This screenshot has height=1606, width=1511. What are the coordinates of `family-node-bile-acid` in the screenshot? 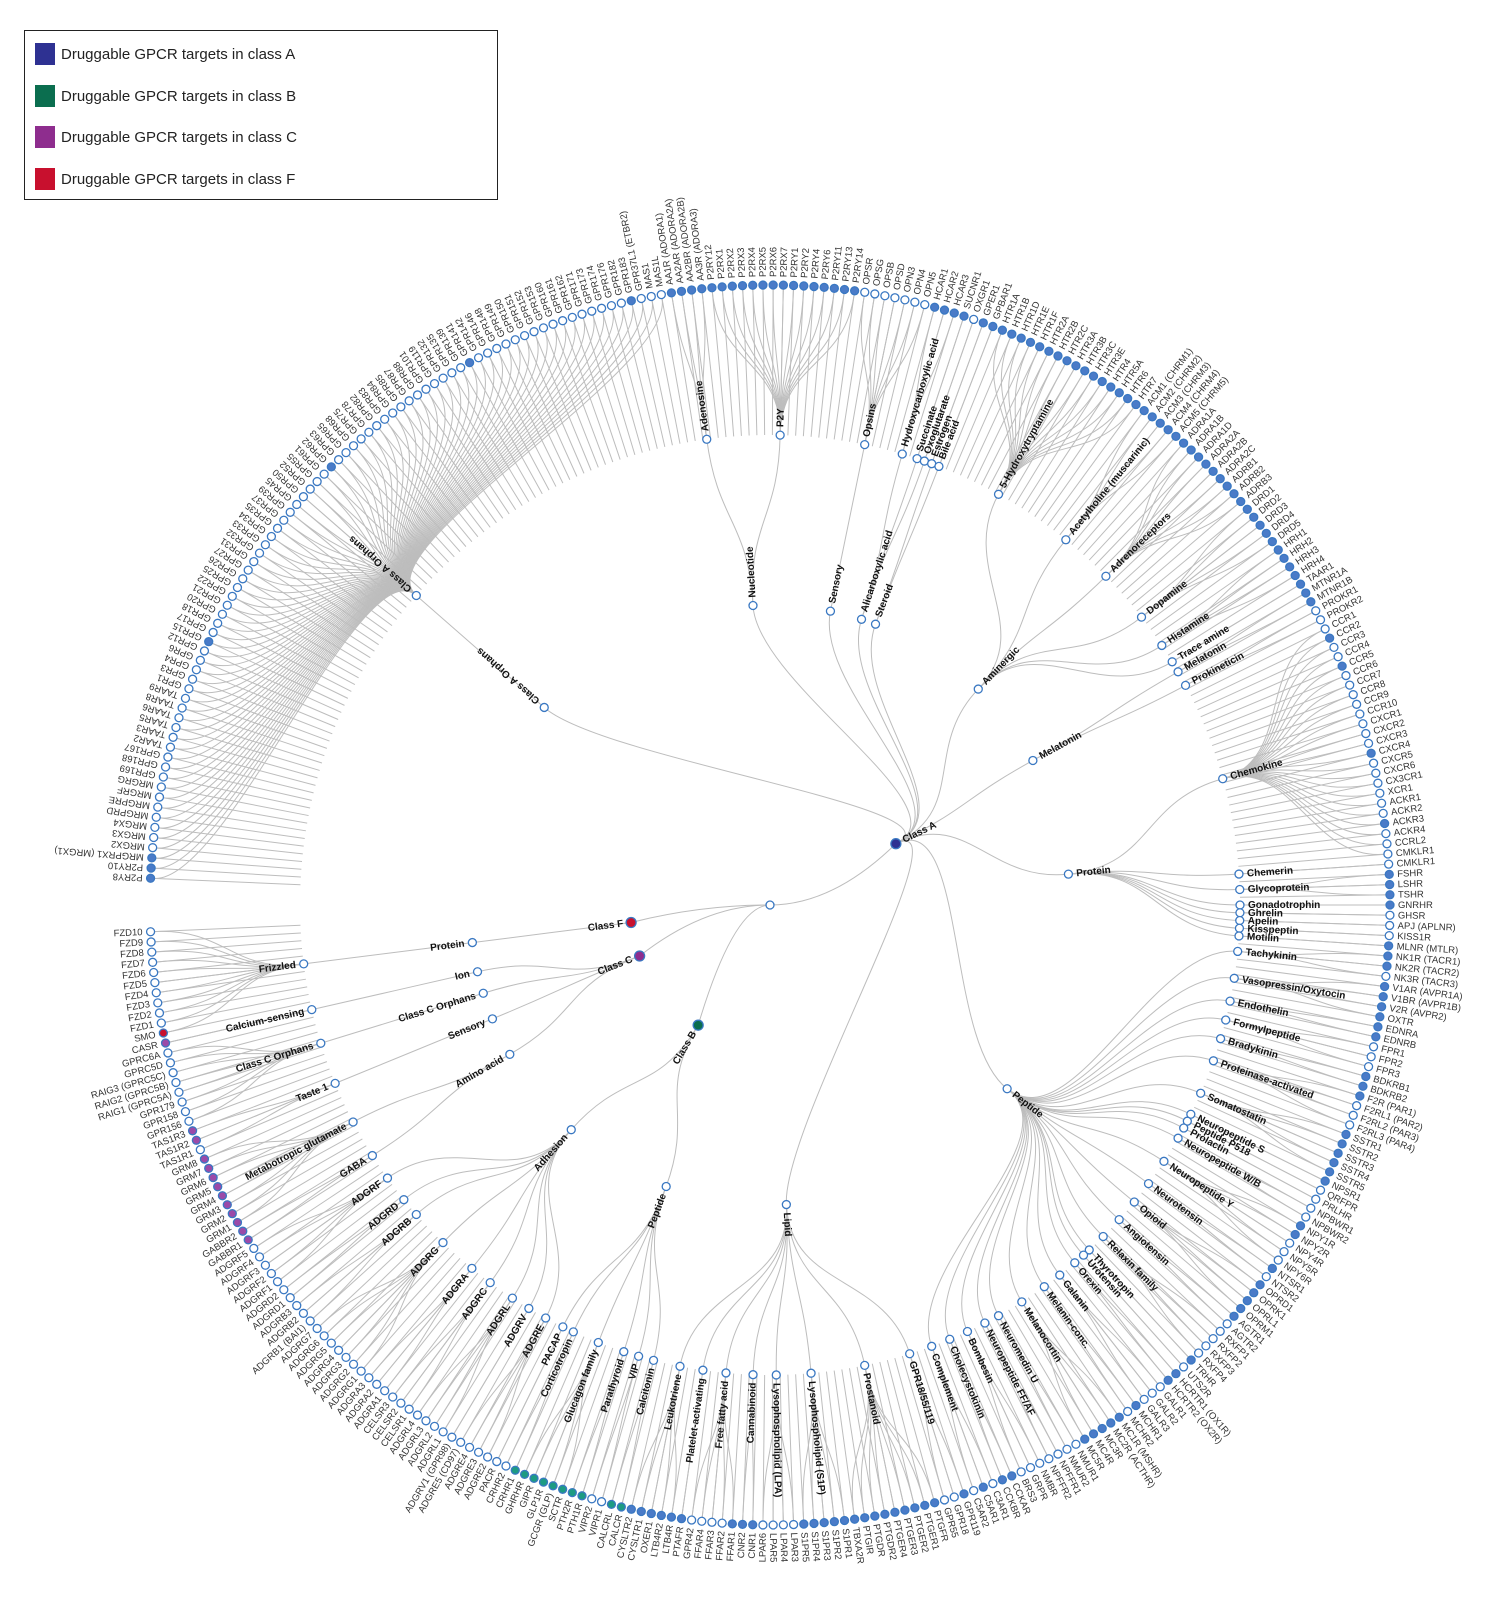 It's located at (939, 466).